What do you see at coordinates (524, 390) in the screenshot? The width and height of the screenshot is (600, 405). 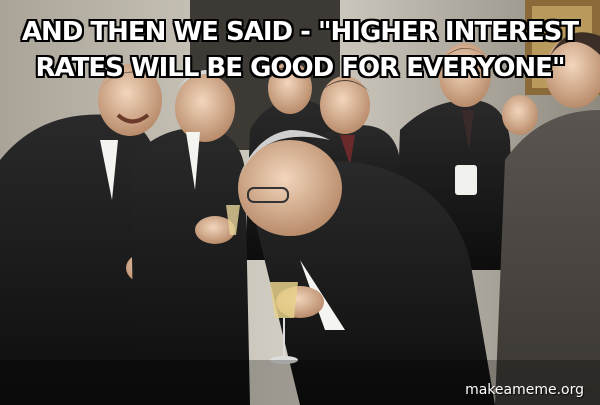 I see `watermark: makeameme.org` at bounding box center [524, 390].